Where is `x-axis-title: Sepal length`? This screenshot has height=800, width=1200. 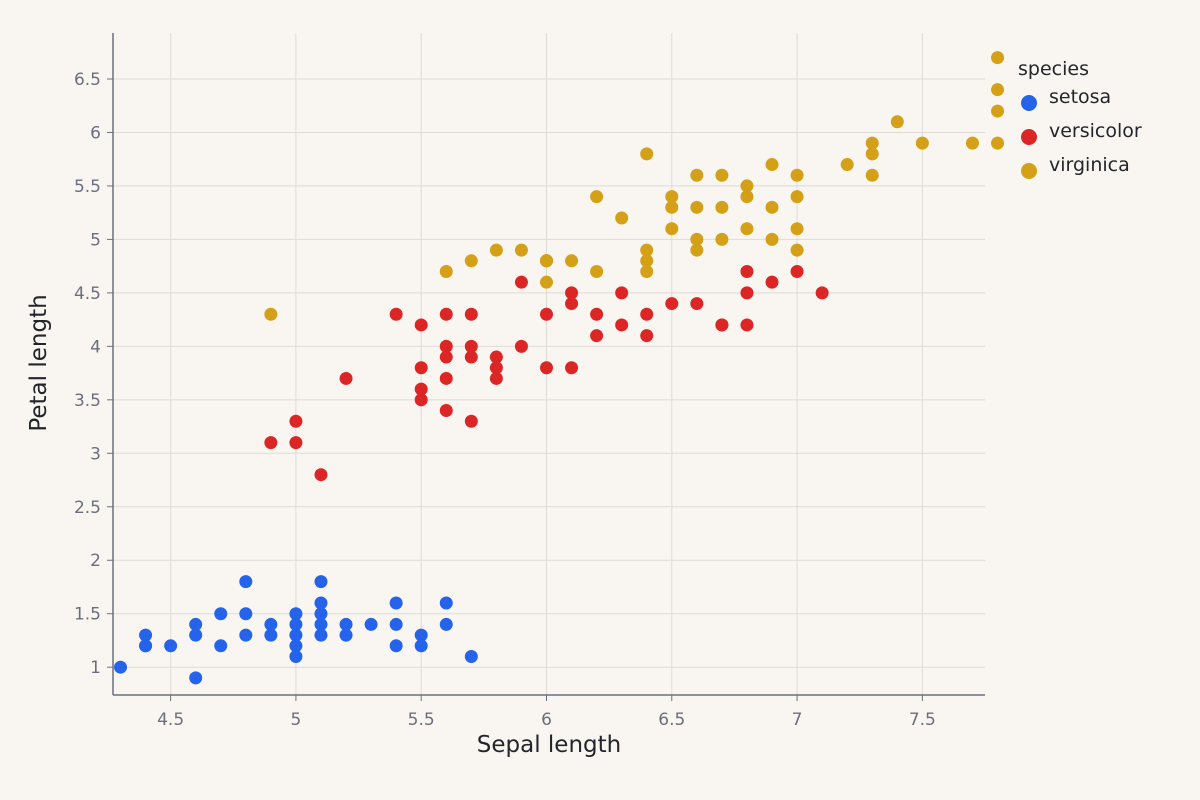
x-axis-title: Sepal length is located at coordinates (549, 745).